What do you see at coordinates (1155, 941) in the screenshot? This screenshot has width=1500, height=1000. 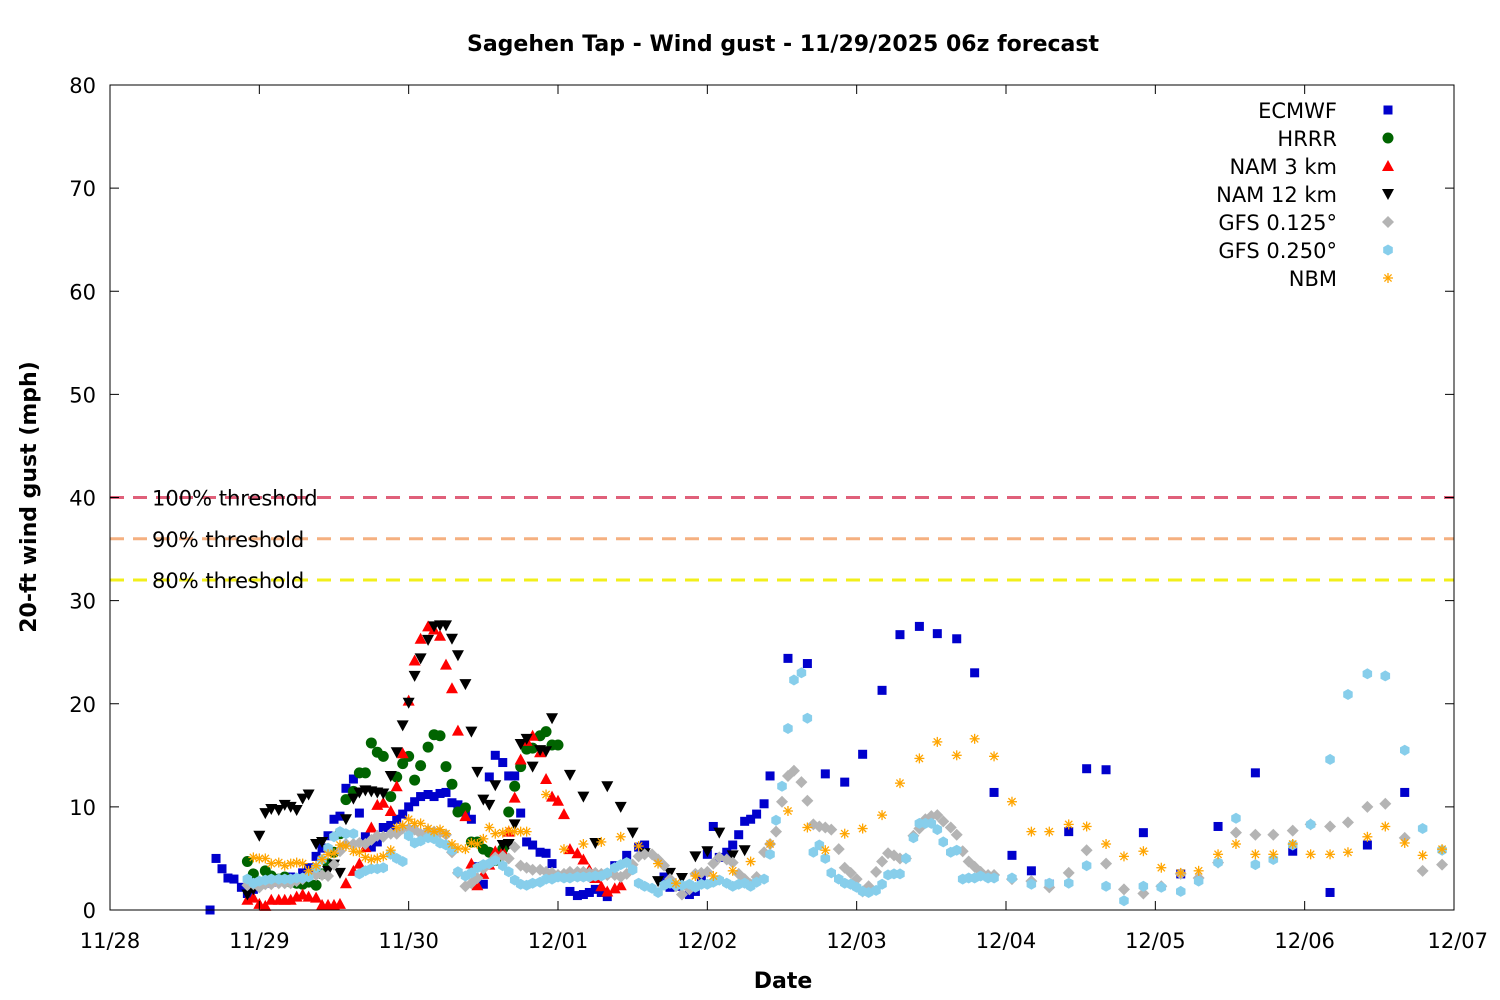 I see `x-tick-label: 12/05` at bounding box center [1155, 941].